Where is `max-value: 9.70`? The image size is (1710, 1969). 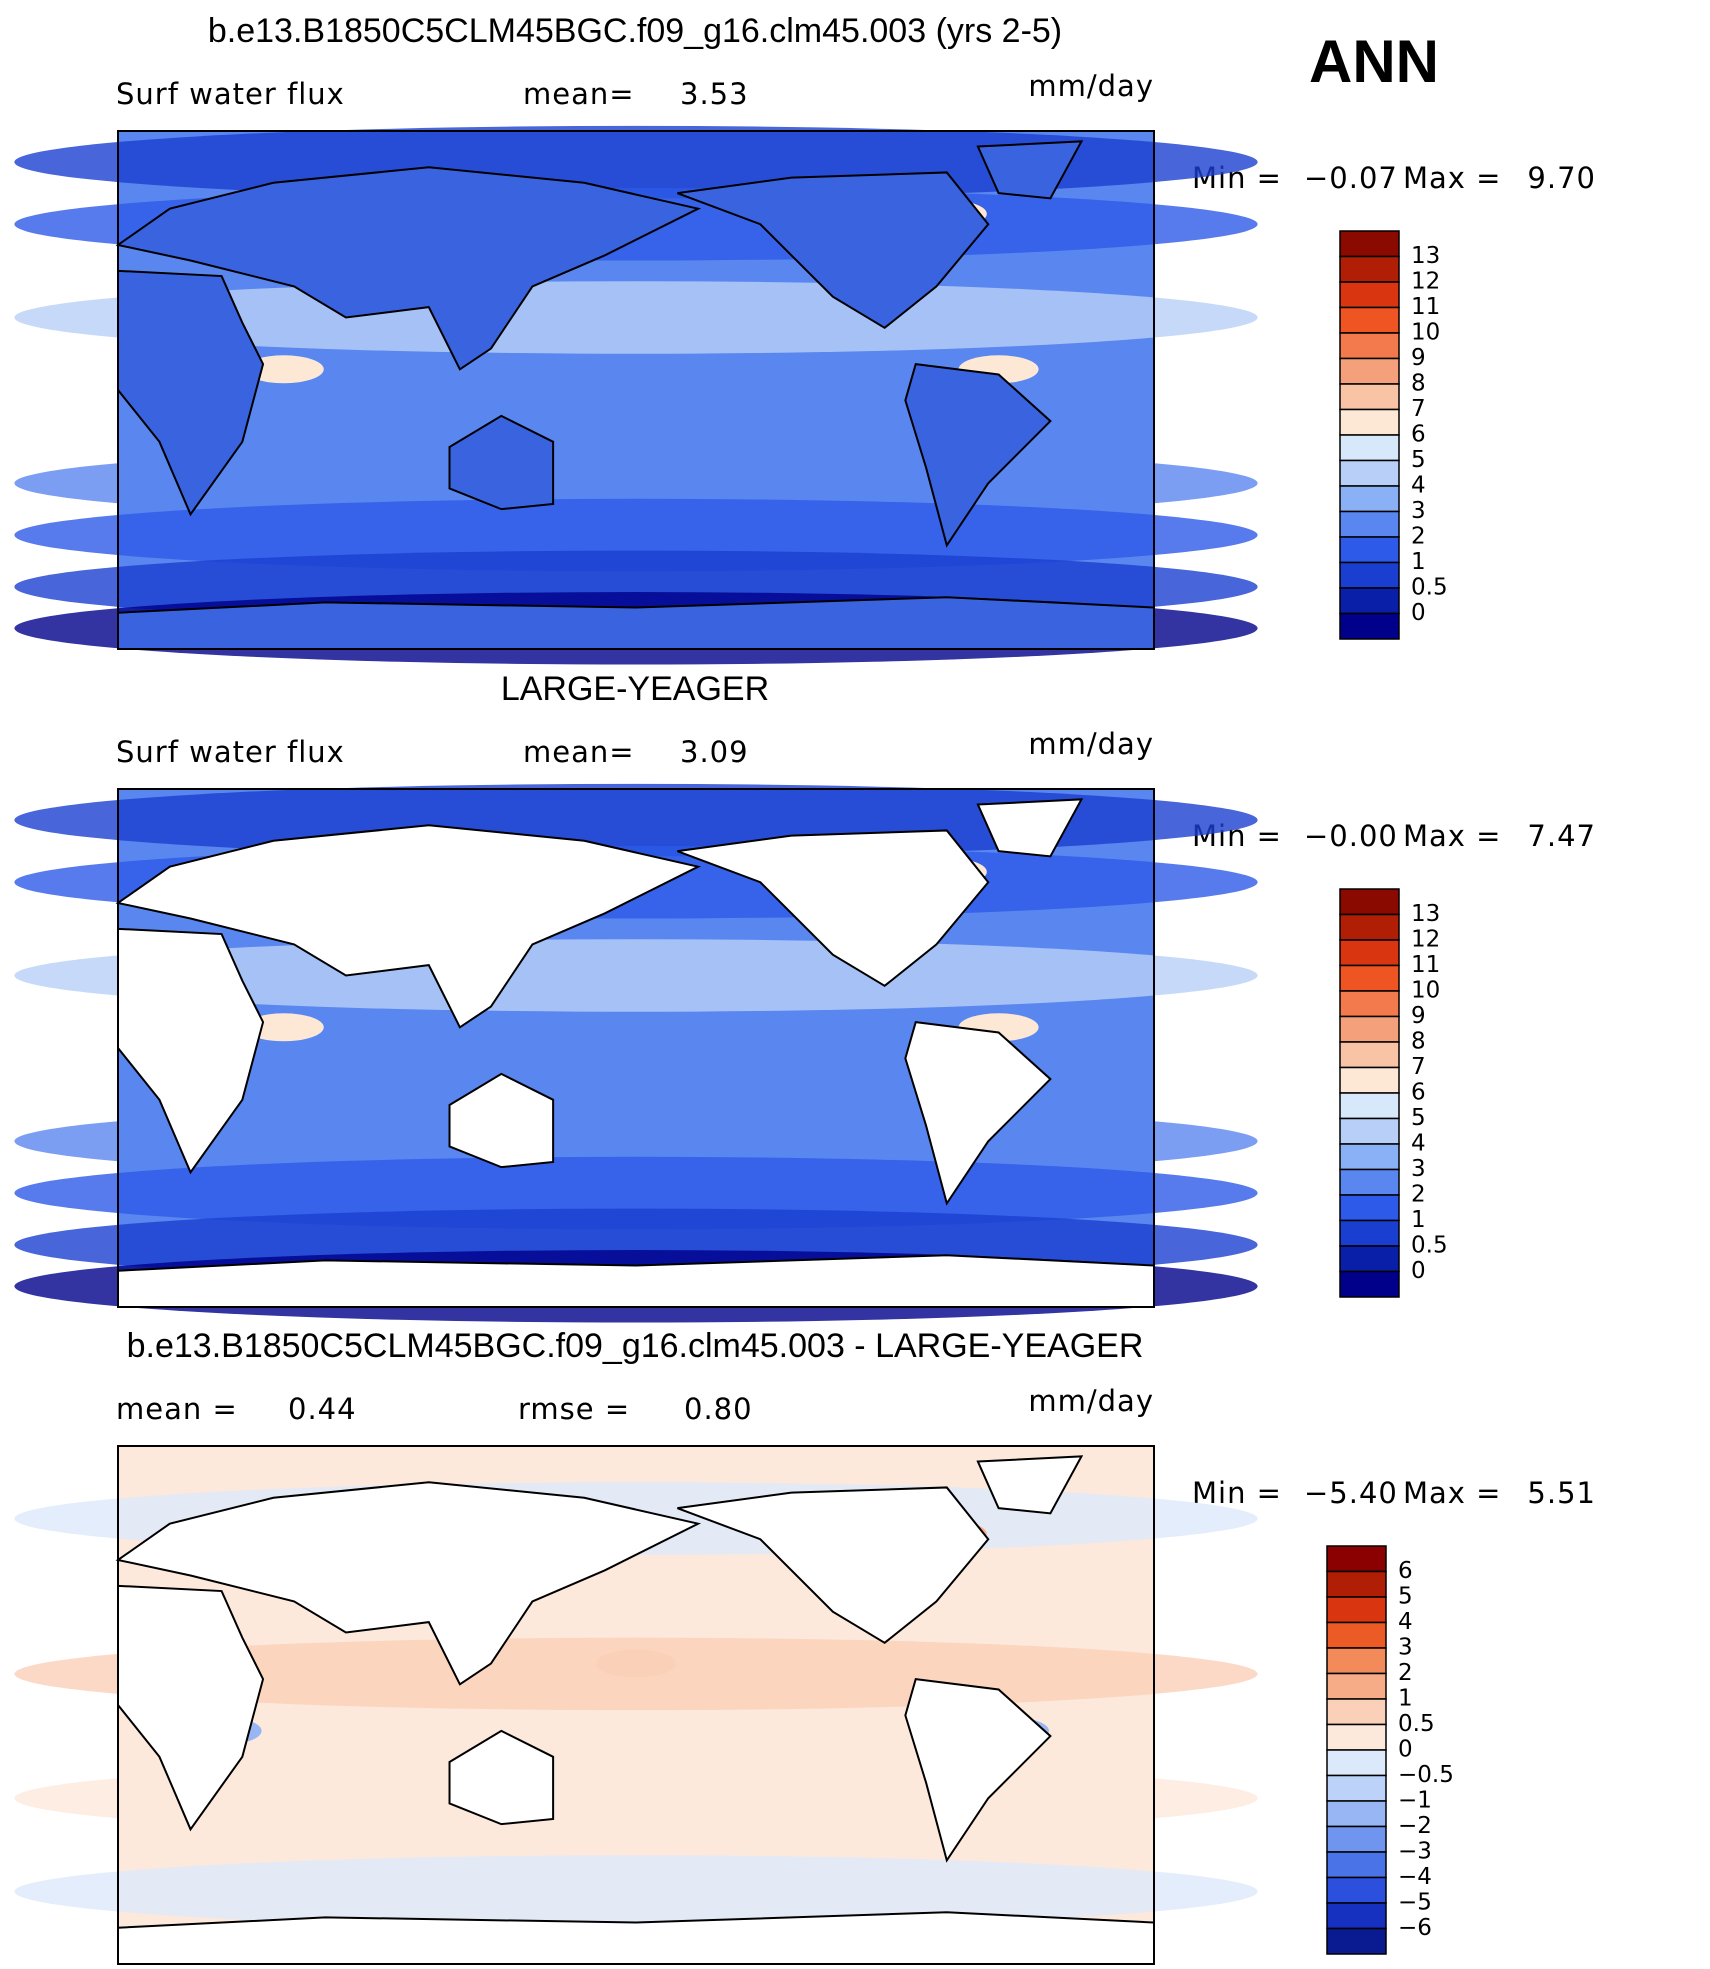
max-value: 9.70 is located at coordinates (1561, 178).